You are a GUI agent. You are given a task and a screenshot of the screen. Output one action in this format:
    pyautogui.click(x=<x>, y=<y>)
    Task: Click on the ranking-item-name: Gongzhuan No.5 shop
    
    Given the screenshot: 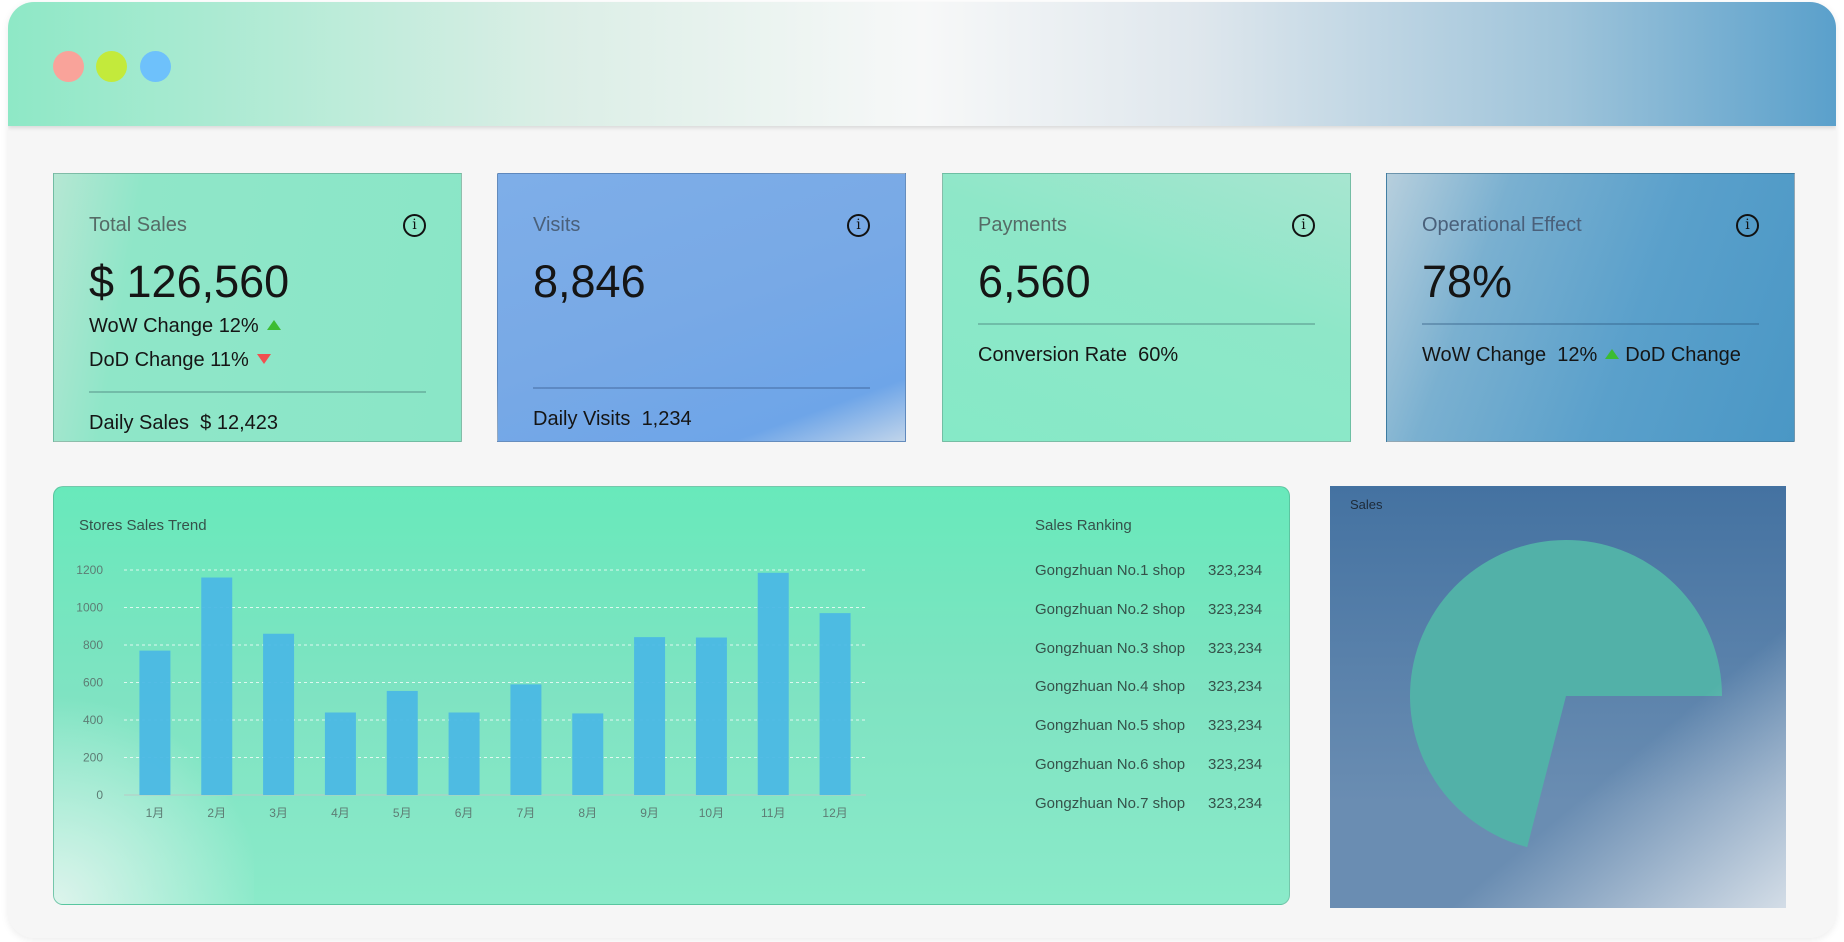 What is the action you would take?
    pyautogui.click(x=1110, y=726)
    